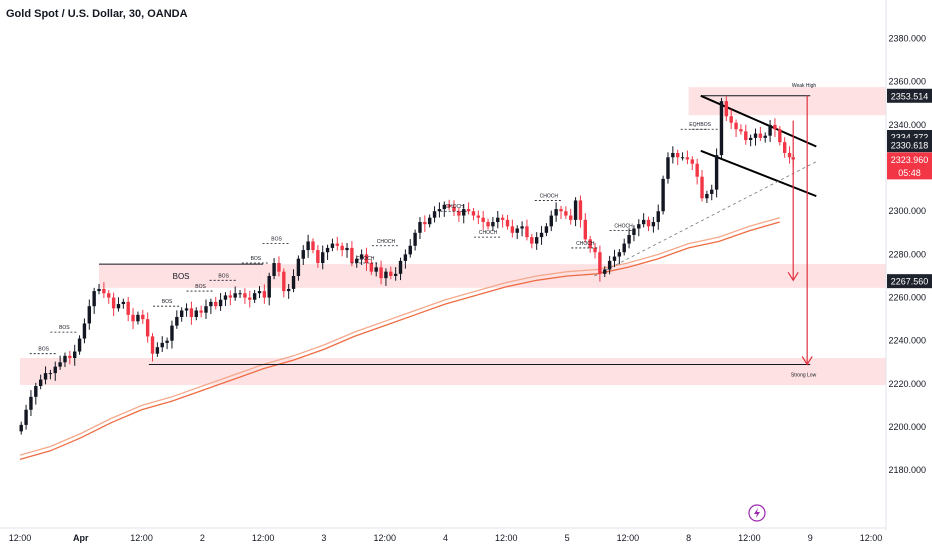 The width and height of the screenshot is (932, 555). What do you see at coordinates (758, 173) in the screenshot?
I see `channel-line-lower` at bounding box center [758, 173].